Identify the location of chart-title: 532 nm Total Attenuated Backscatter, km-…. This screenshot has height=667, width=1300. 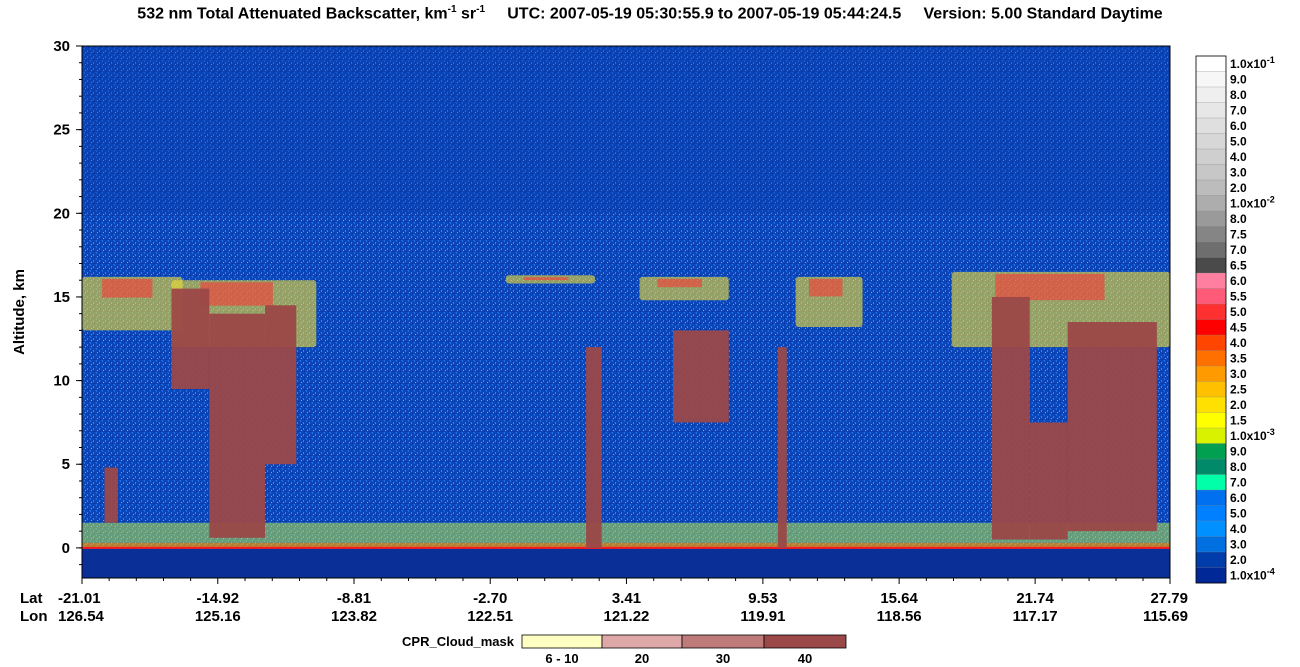
(650, 13).